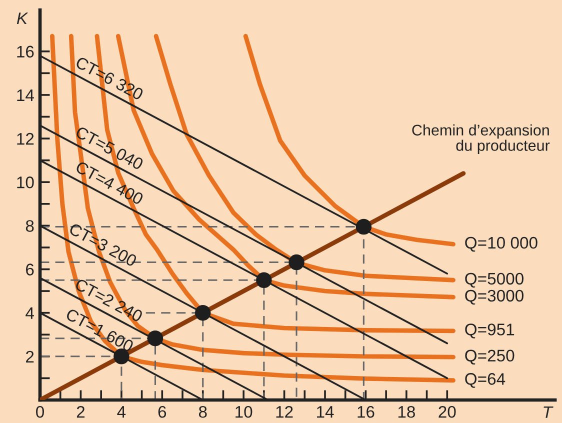 The image size is (562, 423). What do you see at coordinates (162, 412) in the screenshot?
I see `x-tick-label: 6` at bounding box center [162, 412].